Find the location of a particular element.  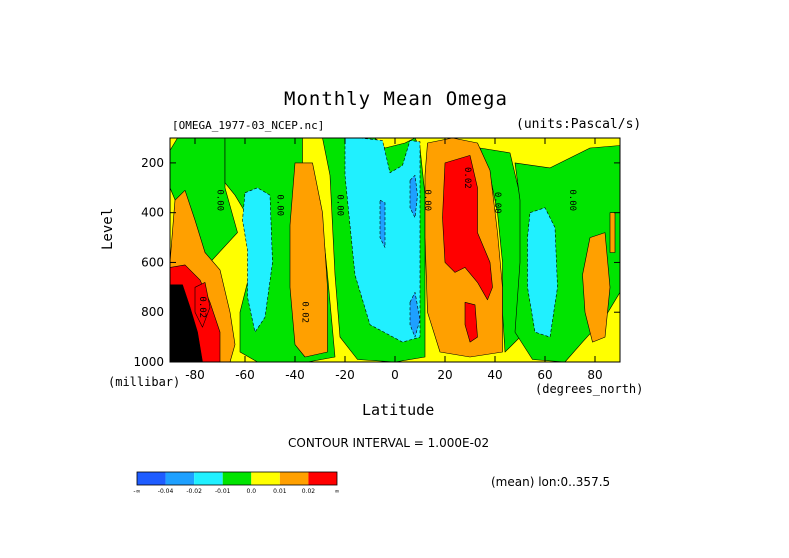

colorbar-label-0: -∞ is located at coordinates (136, 491).